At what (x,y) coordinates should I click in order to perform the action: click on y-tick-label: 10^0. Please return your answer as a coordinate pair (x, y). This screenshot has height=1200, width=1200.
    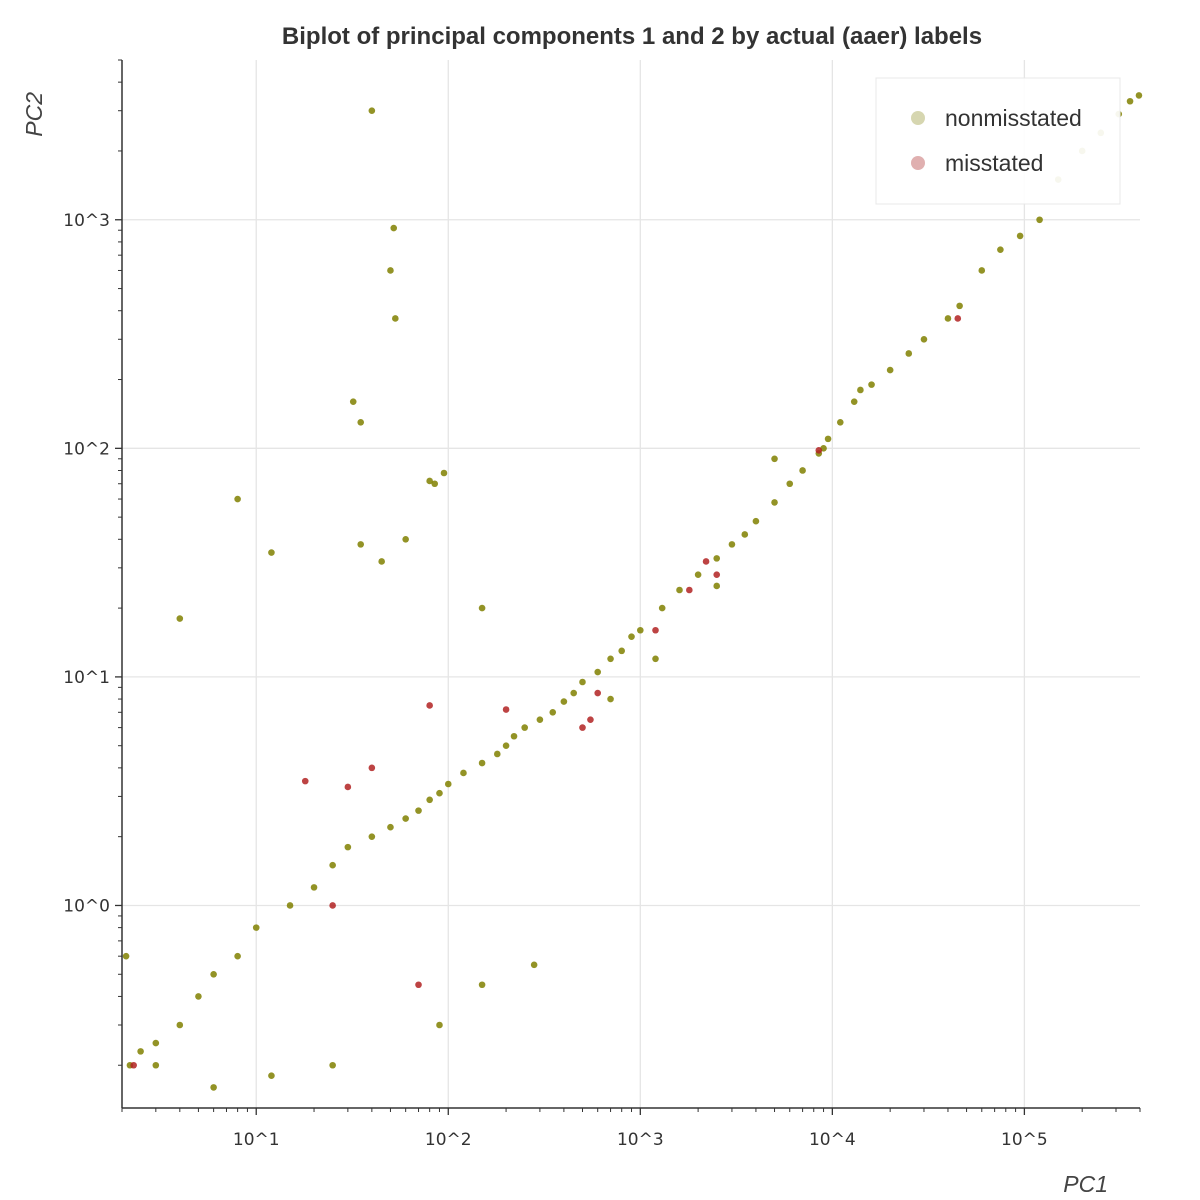
    Looking at the image, I should click on (86, 906).